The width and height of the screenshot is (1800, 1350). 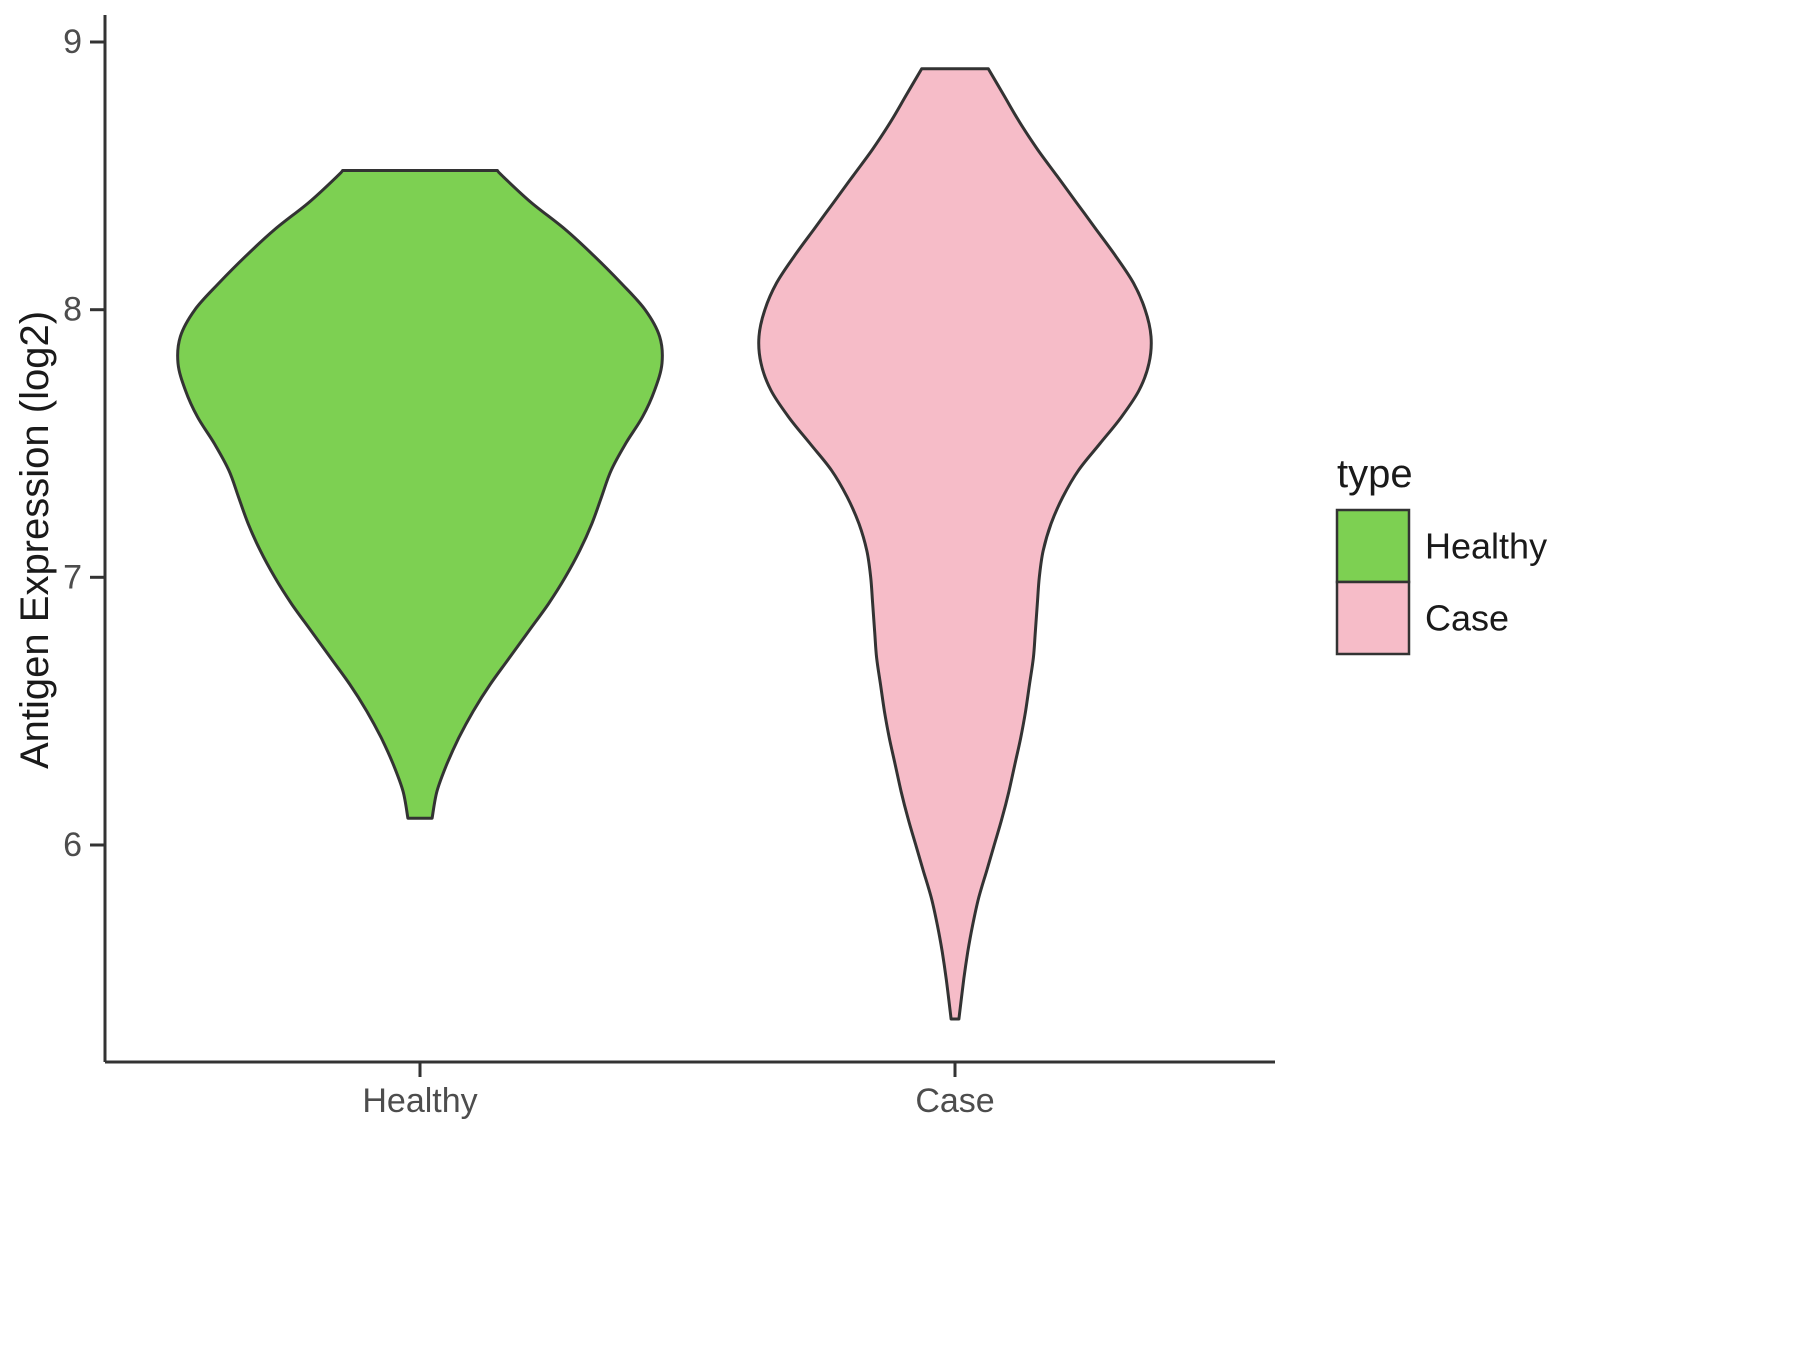 I want to click on y-tick-label: 6, so click(x=72, y=845).